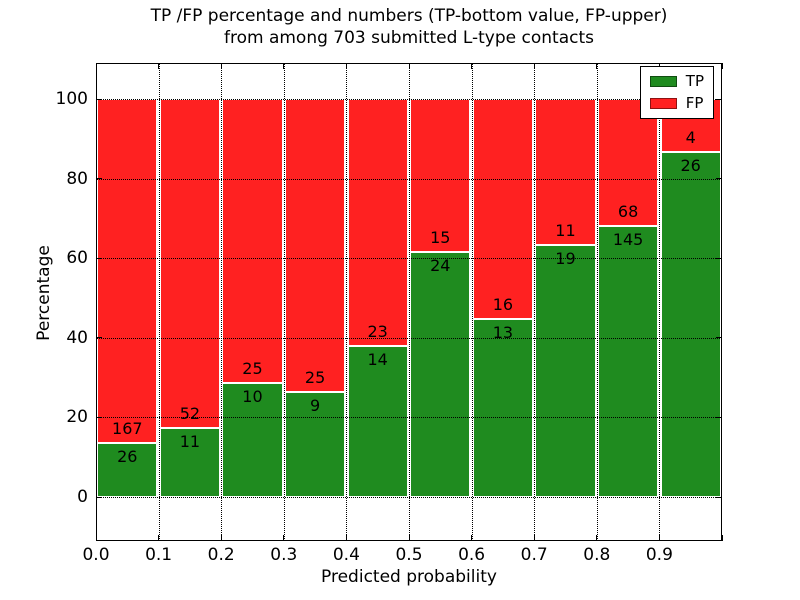  Describe the element at coordinates (676, 92) in the screenshot. I see `legend: TP FP` at that location.